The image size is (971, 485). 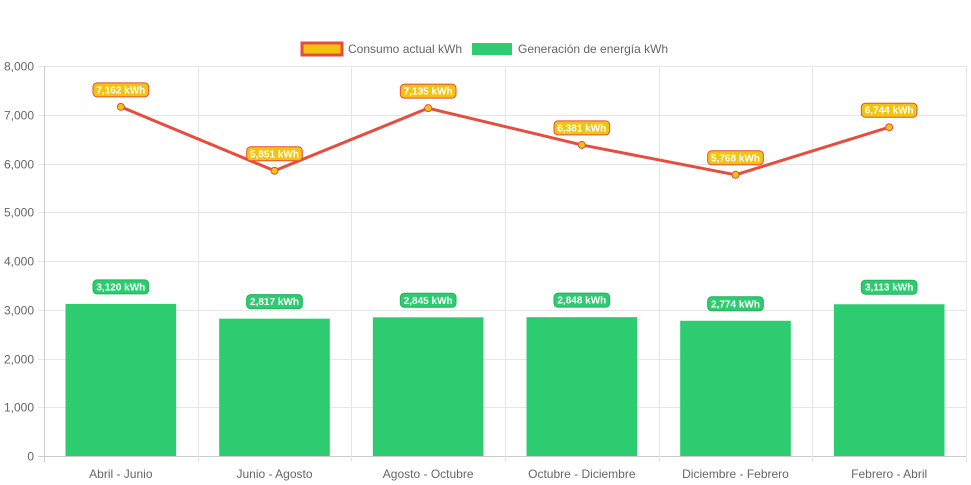 What do you see at coordinates (19, 116) in the screenshot?
I see `y-tick-label: 7,000` at bounding box center [19, 116].